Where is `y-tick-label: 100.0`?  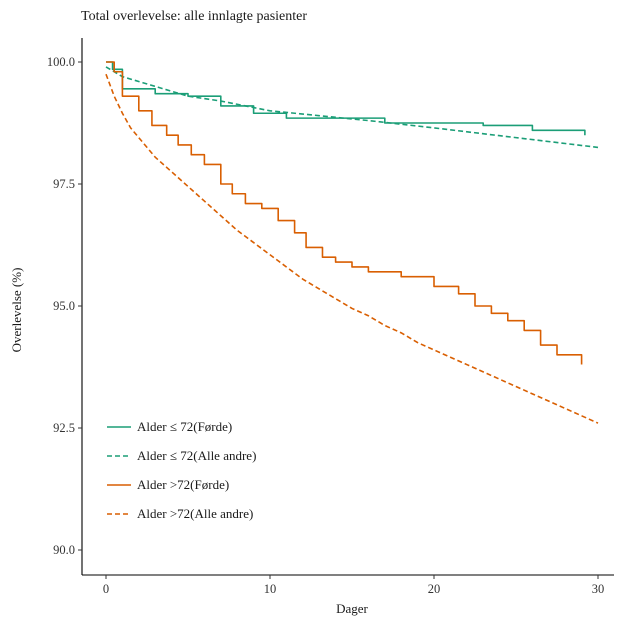 y-tick-label: 100.0 is located at coordinates (61, 62).